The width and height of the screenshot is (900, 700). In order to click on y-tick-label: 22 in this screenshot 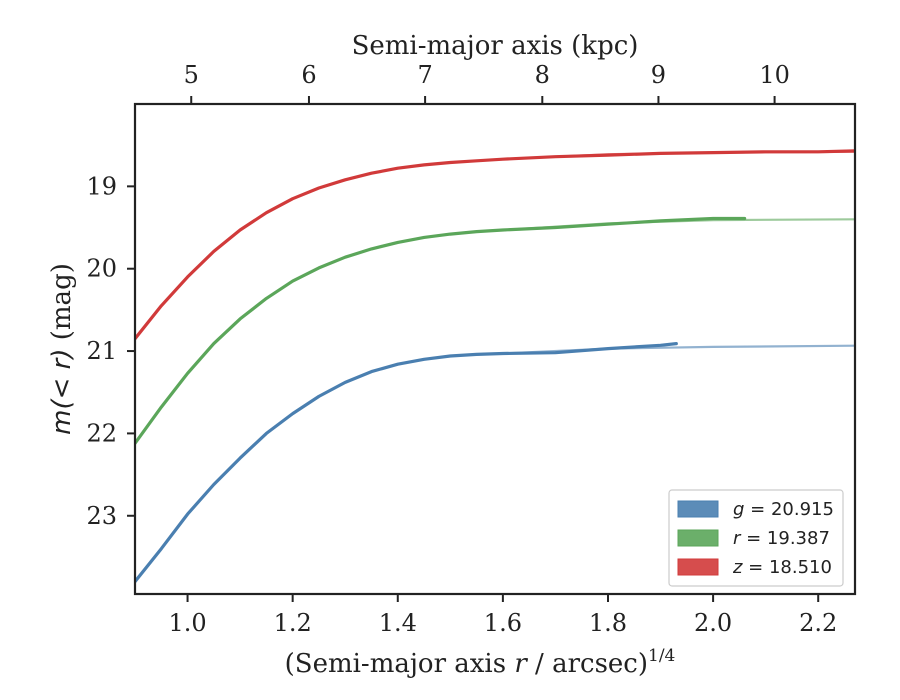, I will do `click(101, 433)`.